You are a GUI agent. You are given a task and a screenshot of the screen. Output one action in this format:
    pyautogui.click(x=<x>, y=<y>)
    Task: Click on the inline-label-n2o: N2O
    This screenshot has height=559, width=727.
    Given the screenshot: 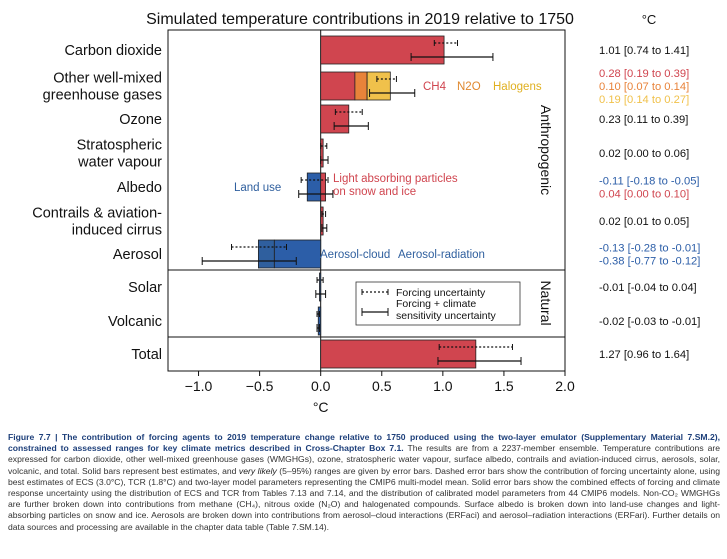 What is the action you would take?
    pyautogui.click(x=469, y=87)
    